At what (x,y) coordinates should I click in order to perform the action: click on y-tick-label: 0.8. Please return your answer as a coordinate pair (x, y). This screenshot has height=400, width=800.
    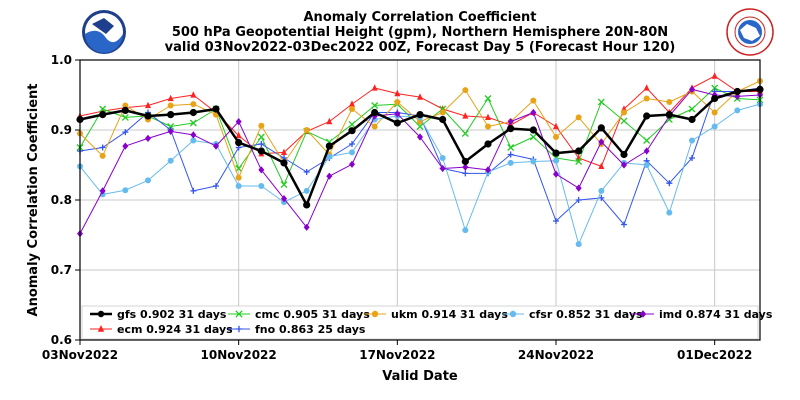
    Looking at the image, I should click on (61, 200).